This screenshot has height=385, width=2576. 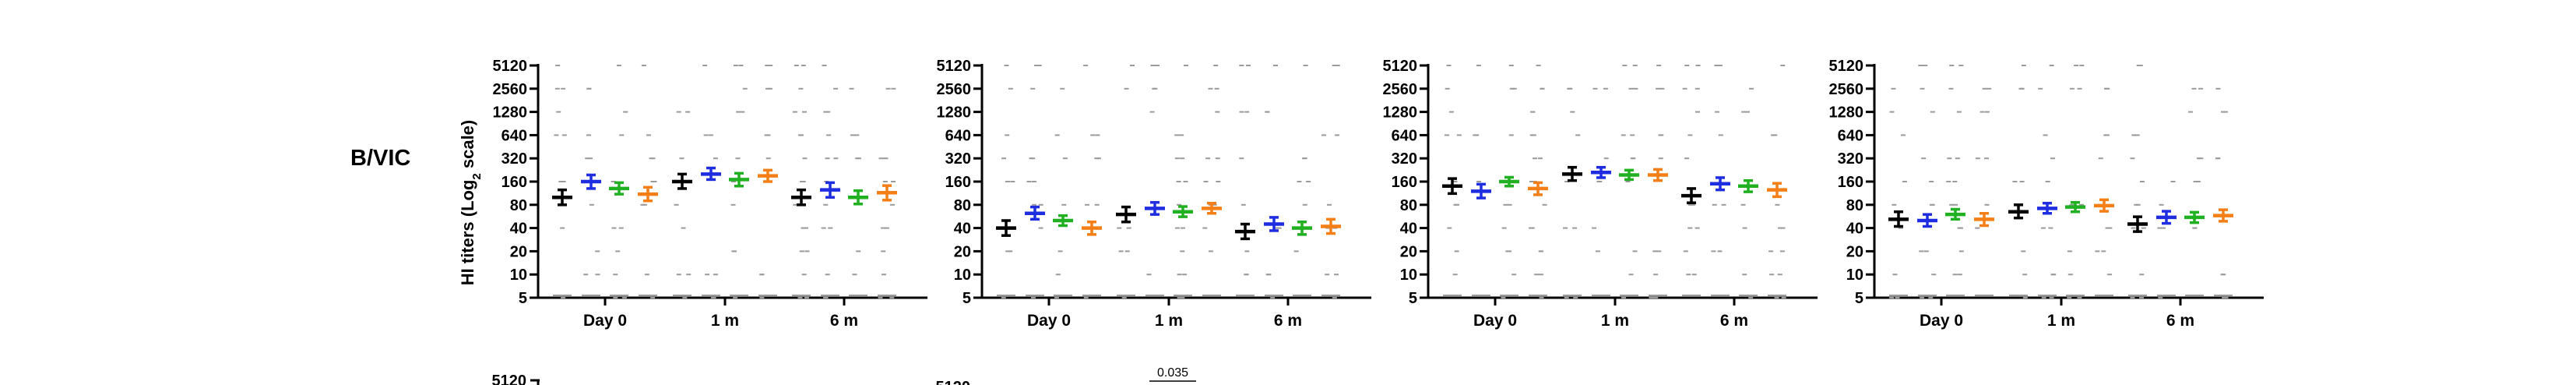 What do you see at coordinates (844, 321) in the screenshot?
I see `x-tick-label: 6 m` at bounding box center [844, 321].